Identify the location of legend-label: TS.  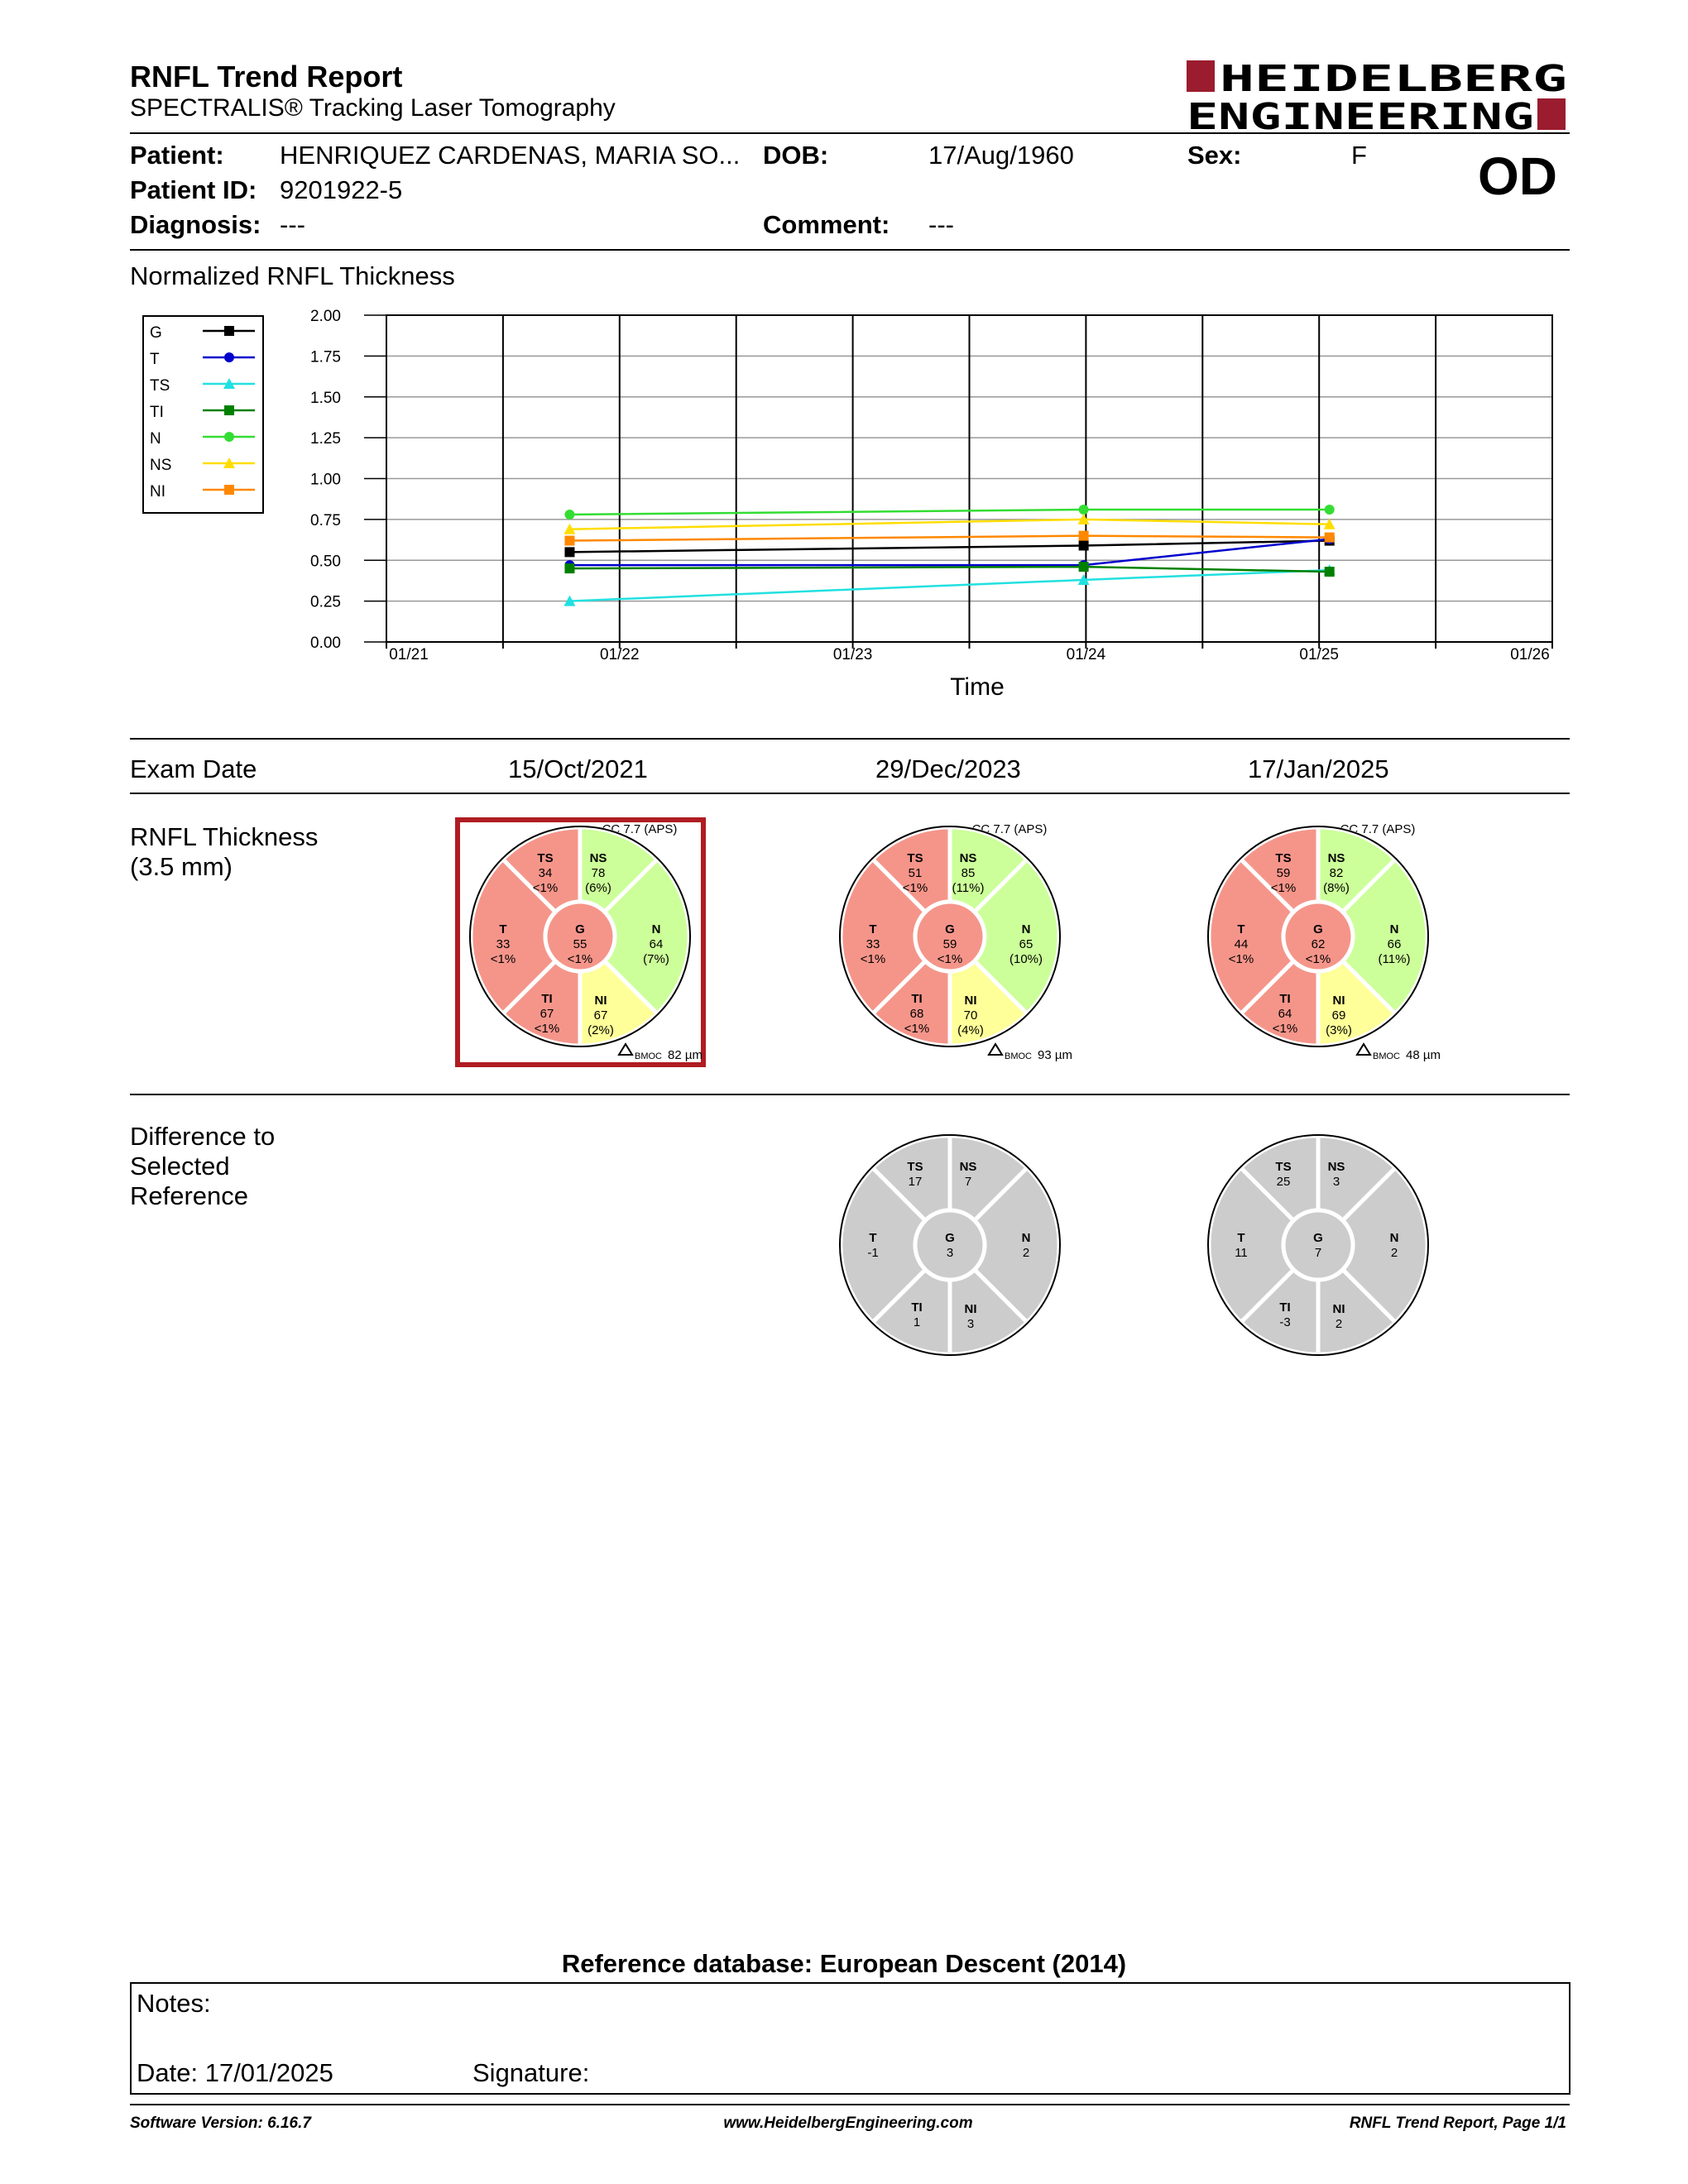
(160, 386).